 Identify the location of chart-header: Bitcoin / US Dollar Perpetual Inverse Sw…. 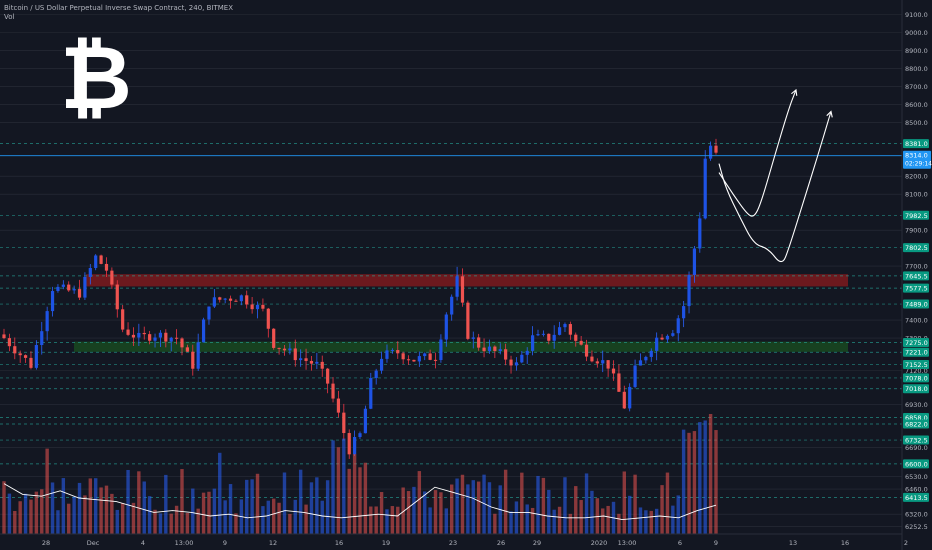
(118, 13).